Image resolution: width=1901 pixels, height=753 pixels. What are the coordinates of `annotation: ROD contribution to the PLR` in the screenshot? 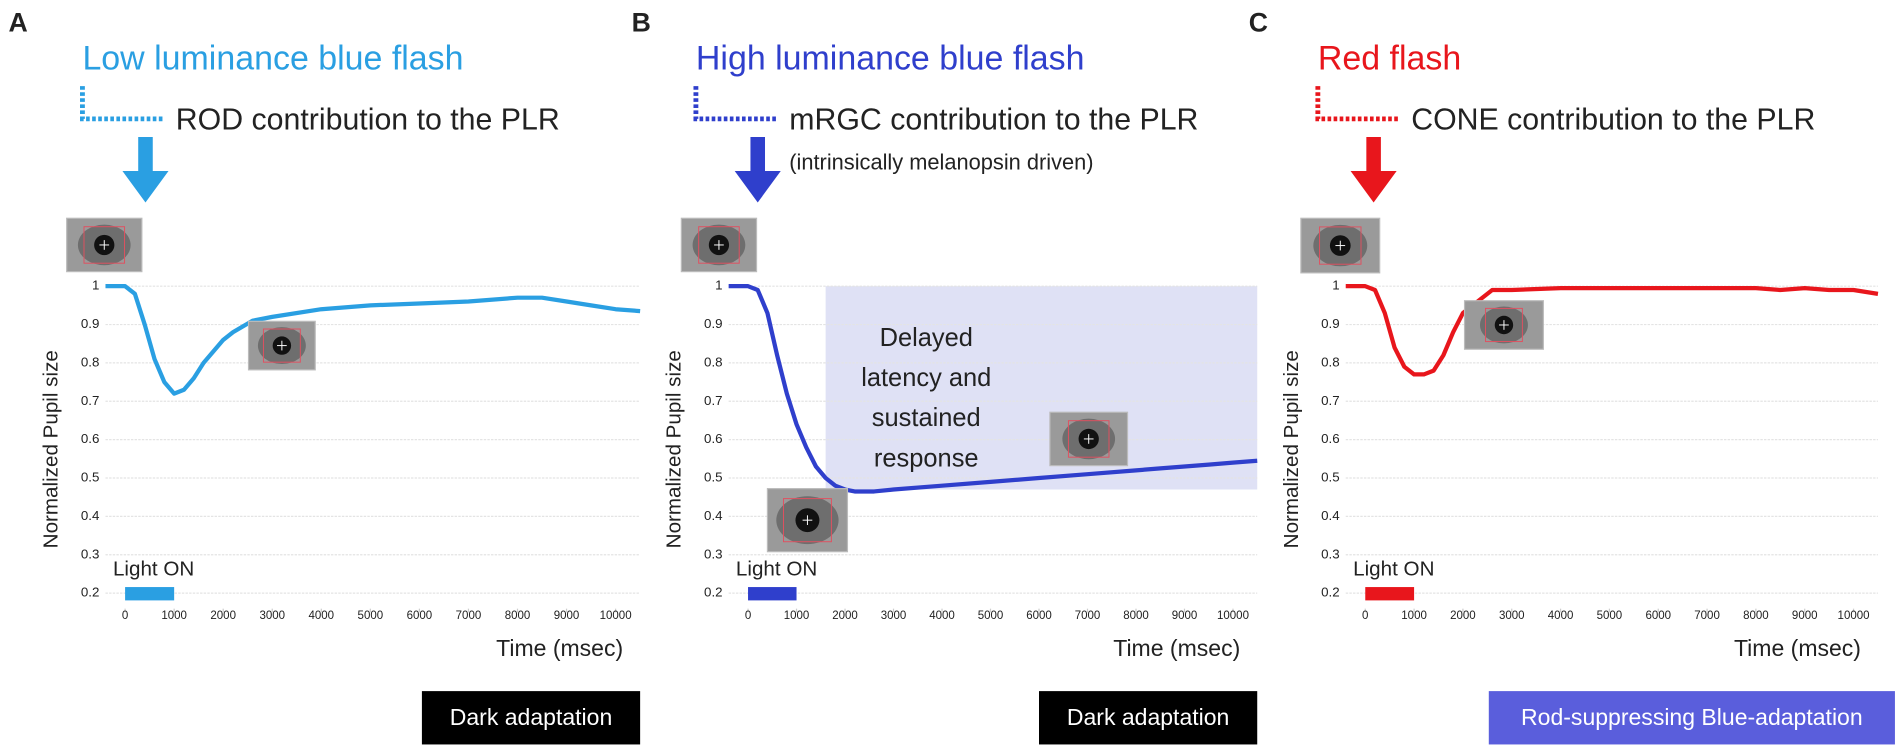 It's located at (368, 119).